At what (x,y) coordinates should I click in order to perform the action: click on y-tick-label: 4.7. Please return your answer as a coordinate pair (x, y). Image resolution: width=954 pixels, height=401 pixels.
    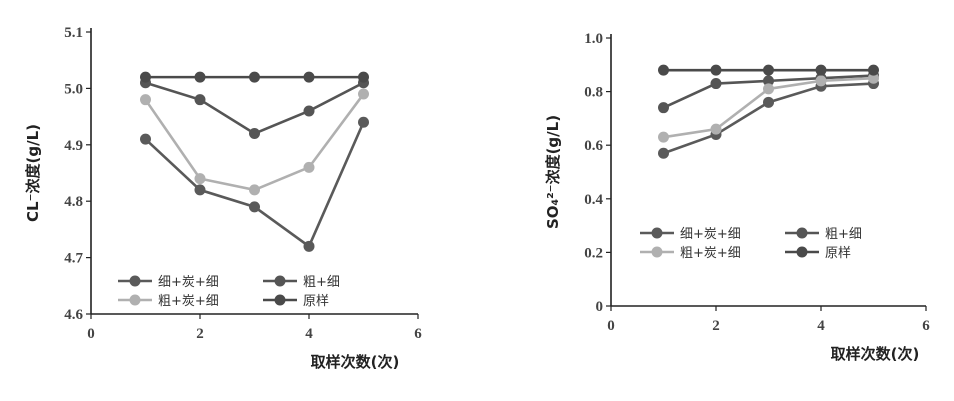
    Looking at the image, I should click on (73, 259).